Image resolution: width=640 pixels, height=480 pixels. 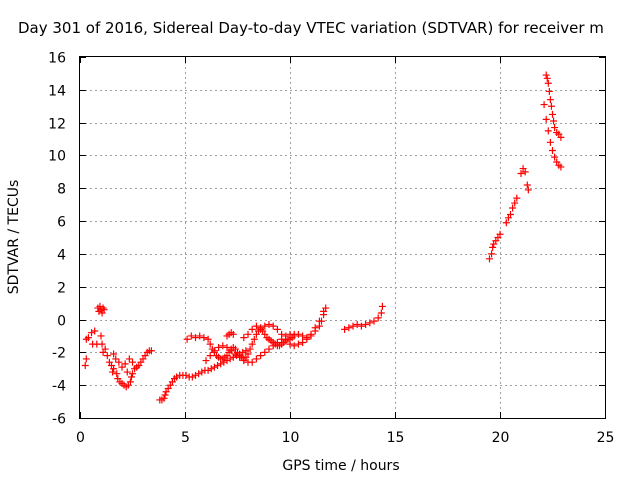 I want to click on y-tick-label: 8, so click(x=61, y=190).